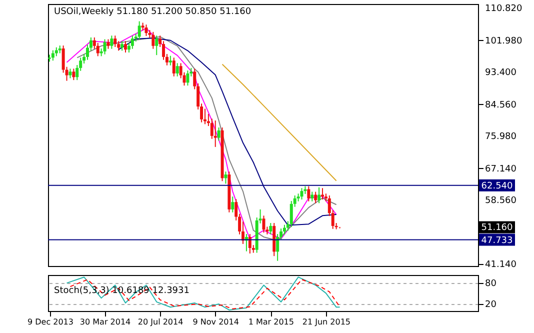 The image size is (534, 333). I want to click on y-tick-label: 80, so click(491, 284).